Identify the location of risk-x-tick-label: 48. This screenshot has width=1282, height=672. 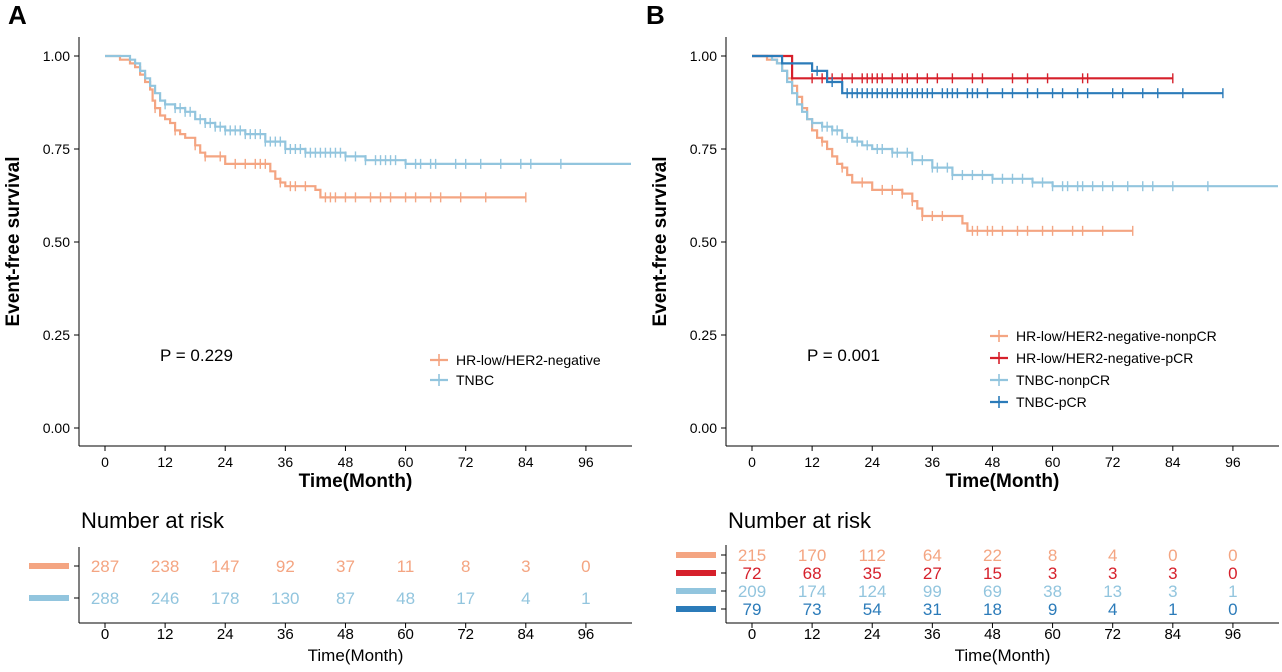
(992, 634).